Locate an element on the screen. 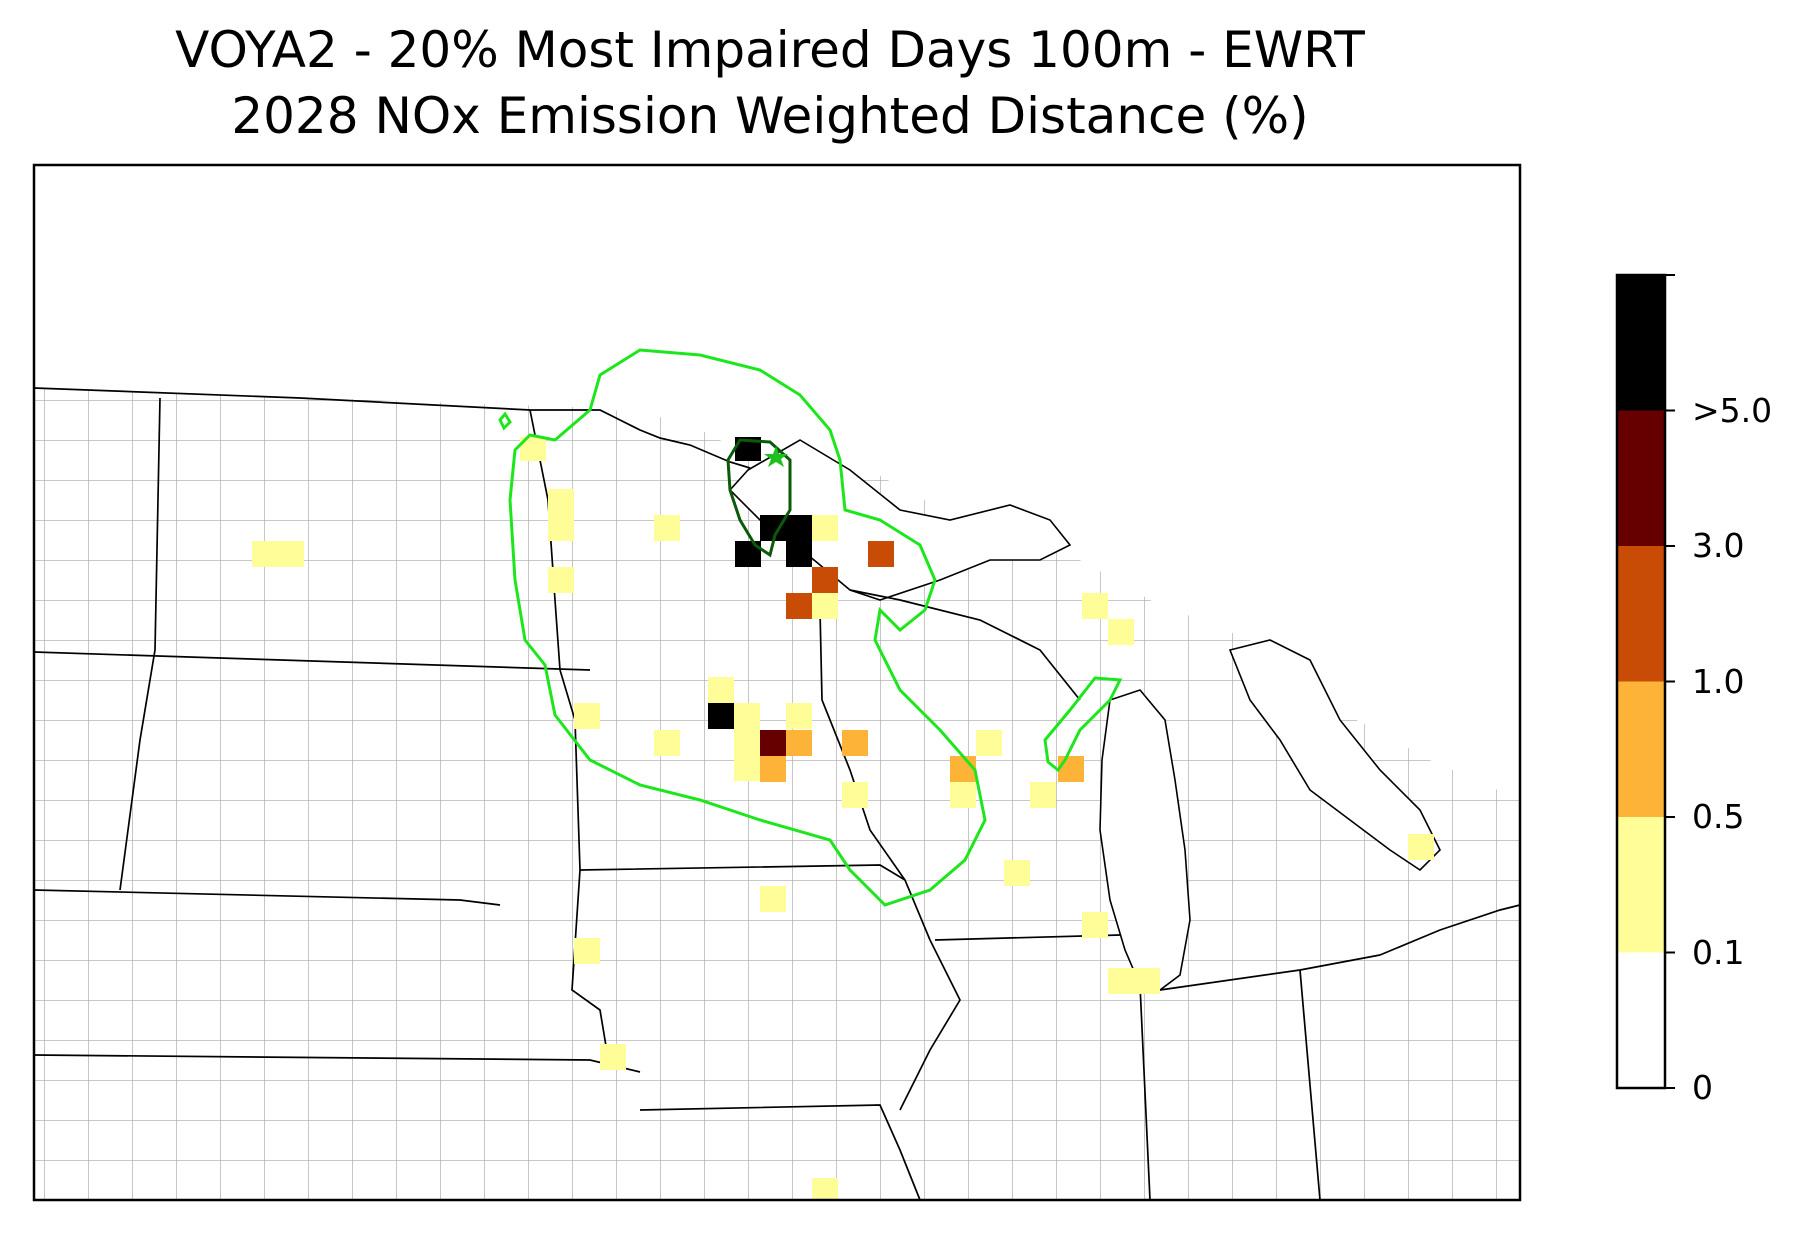  outer-contour-small-east is located at coordinates (1083, 724).